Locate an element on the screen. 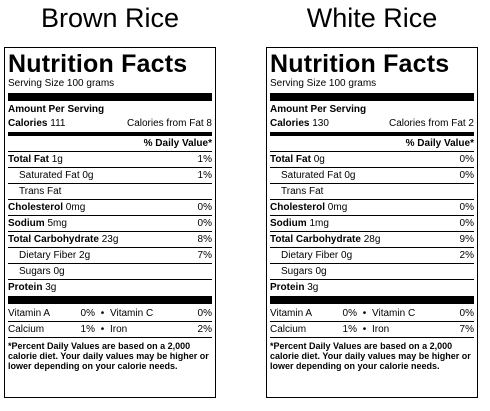 This screenshot has height=411, width=490. total-carbohydrate-dv: 9% is located at coordinates (466, 239).